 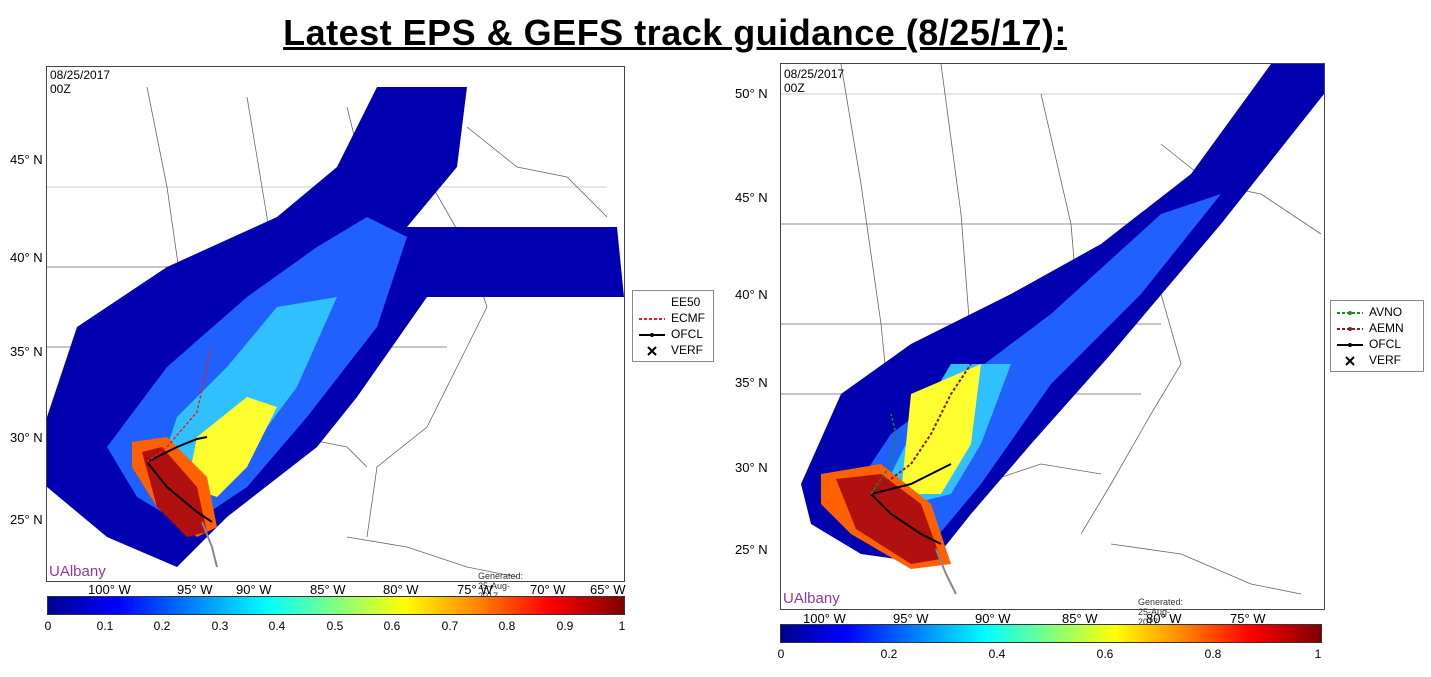 I want to click on right-lon-label: 75° W, so click(x=1248, y=618).